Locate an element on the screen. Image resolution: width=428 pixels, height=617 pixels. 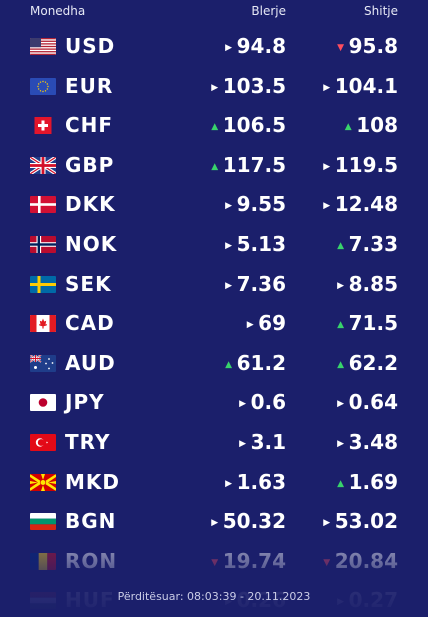
sell-rate: ▲ 62.2 is located at coordinates (367, 363).